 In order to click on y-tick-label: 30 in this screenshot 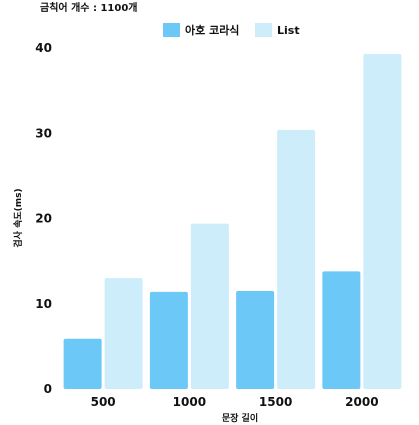, I will do `click(43, 133)`.